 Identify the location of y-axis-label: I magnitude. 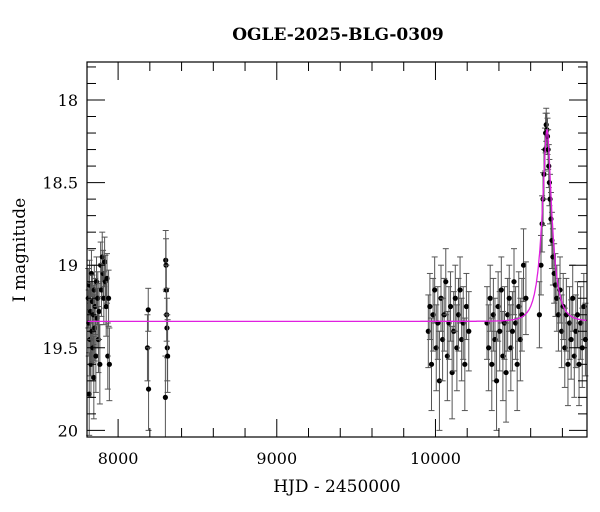
(20, 250).